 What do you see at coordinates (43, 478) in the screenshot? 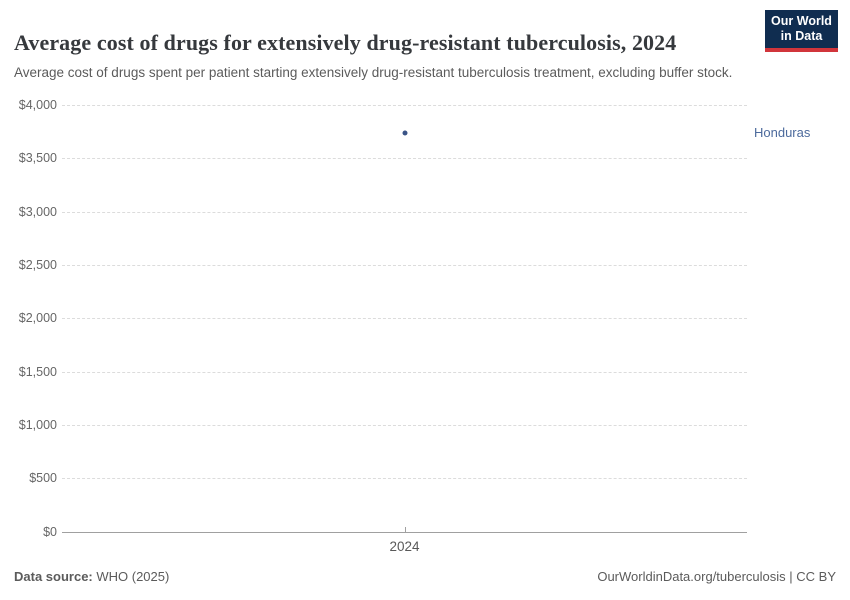
I see `y-axis-tick-label: $500` at bounding box center [43, 478].